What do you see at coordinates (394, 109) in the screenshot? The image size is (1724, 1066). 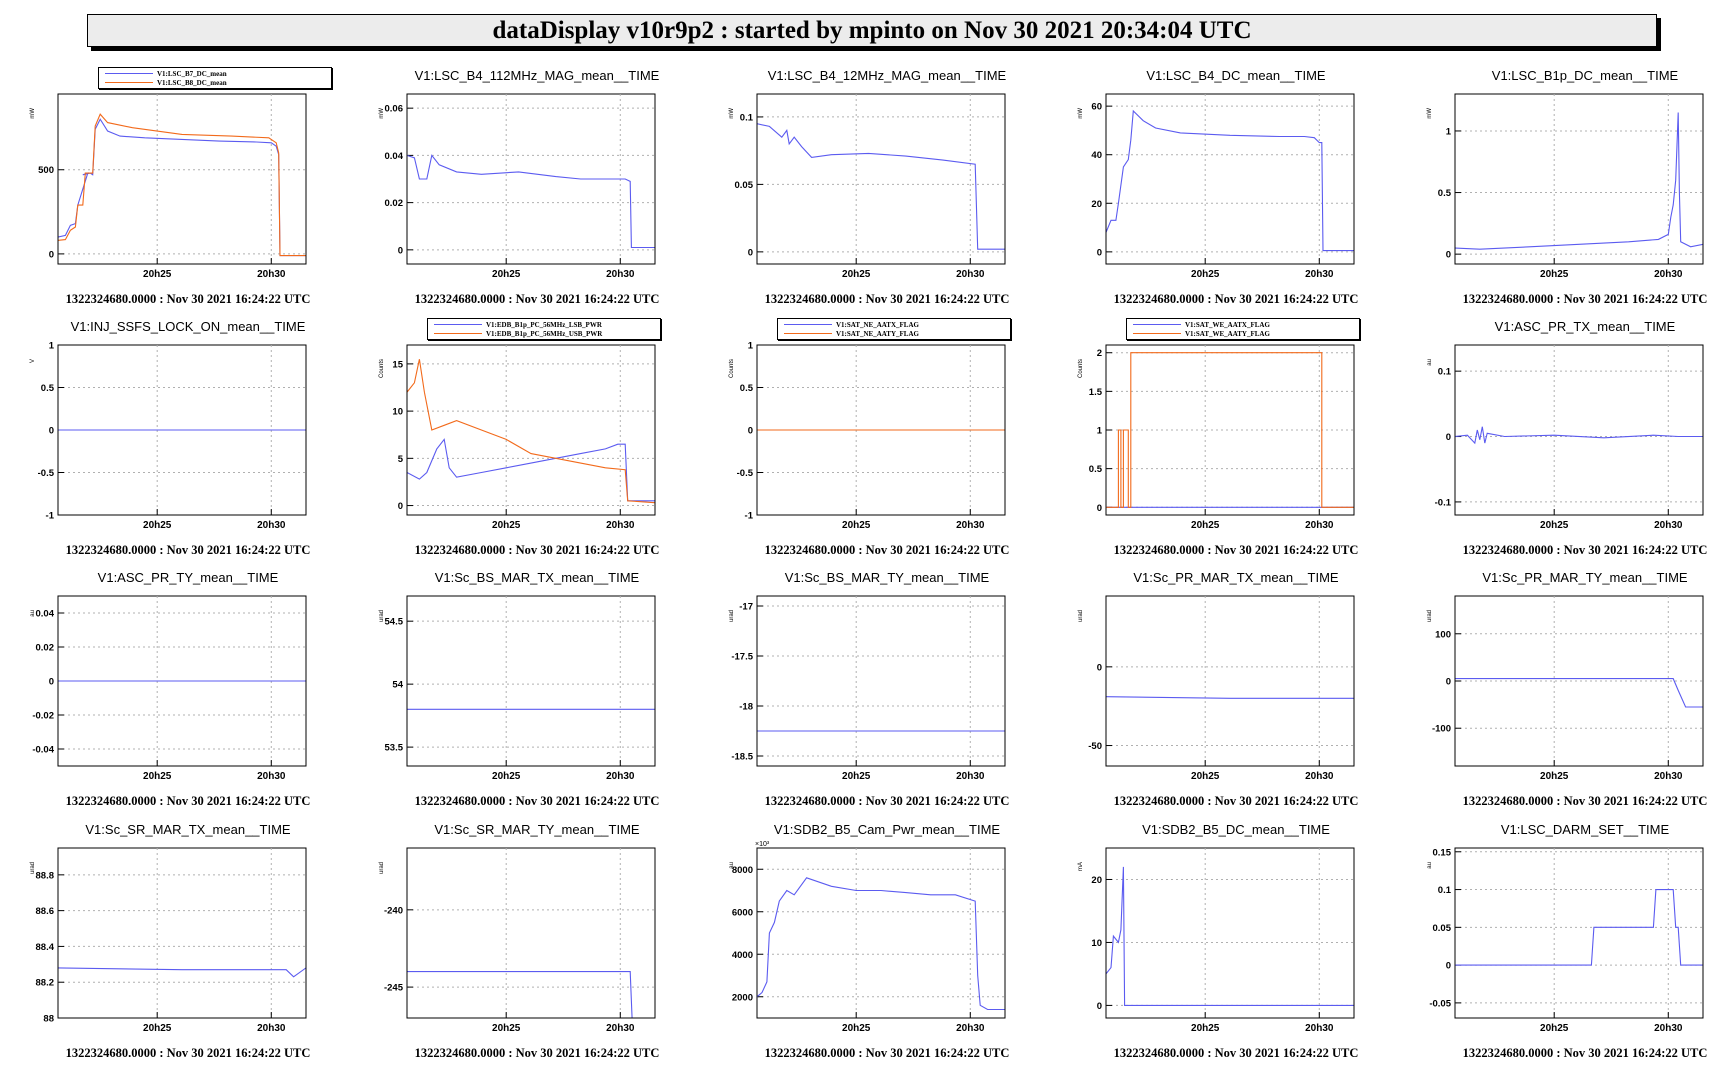 I see `y-tick-label: 0.06` at bounding box center [394, 109].